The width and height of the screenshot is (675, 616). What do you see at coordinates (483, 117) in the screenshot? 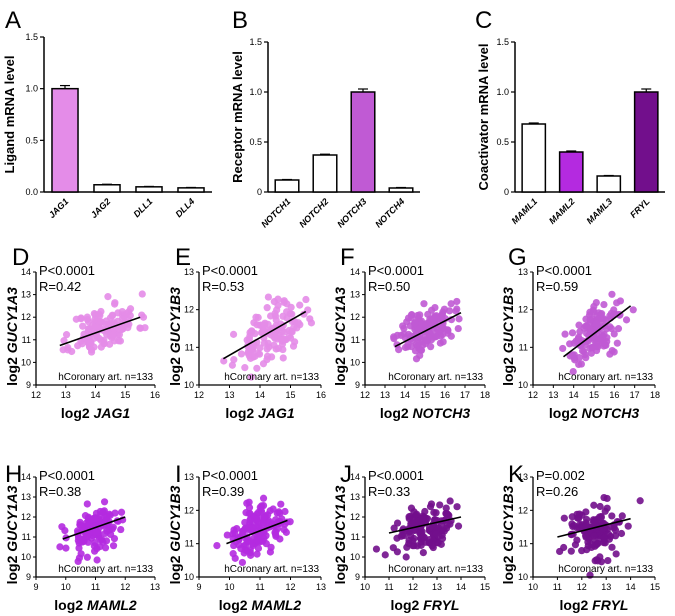
I see `y-axis-label: Coactivator mRNA level` at bounding box center [483, 117].